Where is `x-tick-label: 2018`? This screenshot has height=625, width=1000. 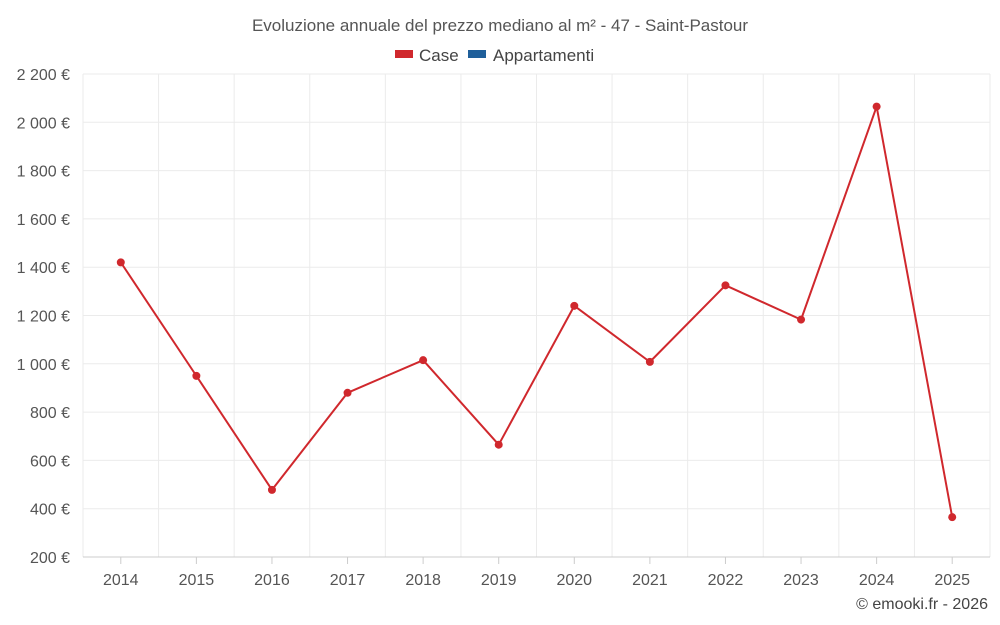 x-tick-label: 2018 is located at coordinates (423, 580).